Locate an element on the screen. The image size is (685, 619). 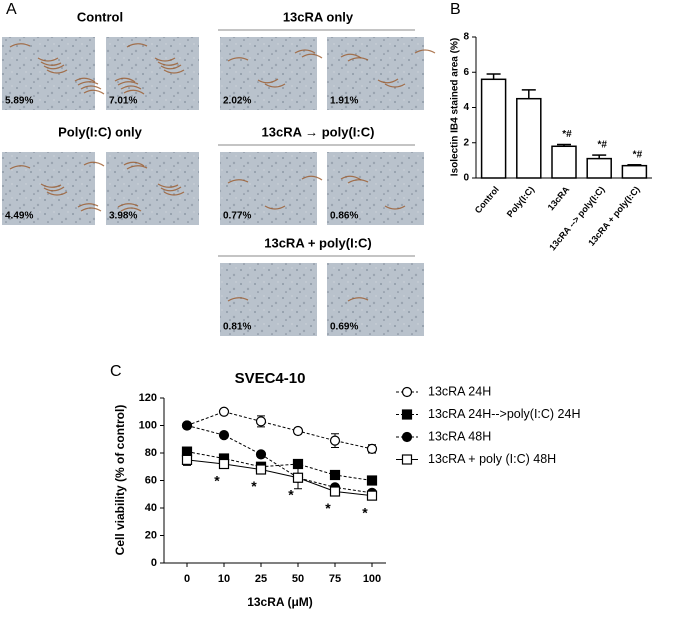
y-tick-label: 4 is located at coordinates (466, 107).